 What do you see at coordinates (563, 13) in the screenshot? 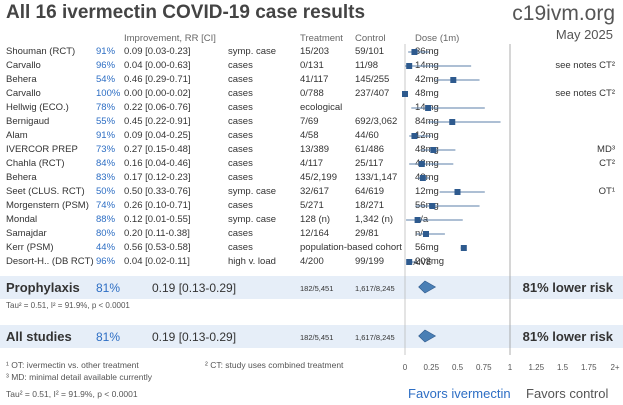
I see `brand-logo-text: c19ivm.org` at bounding box center [563, 13].